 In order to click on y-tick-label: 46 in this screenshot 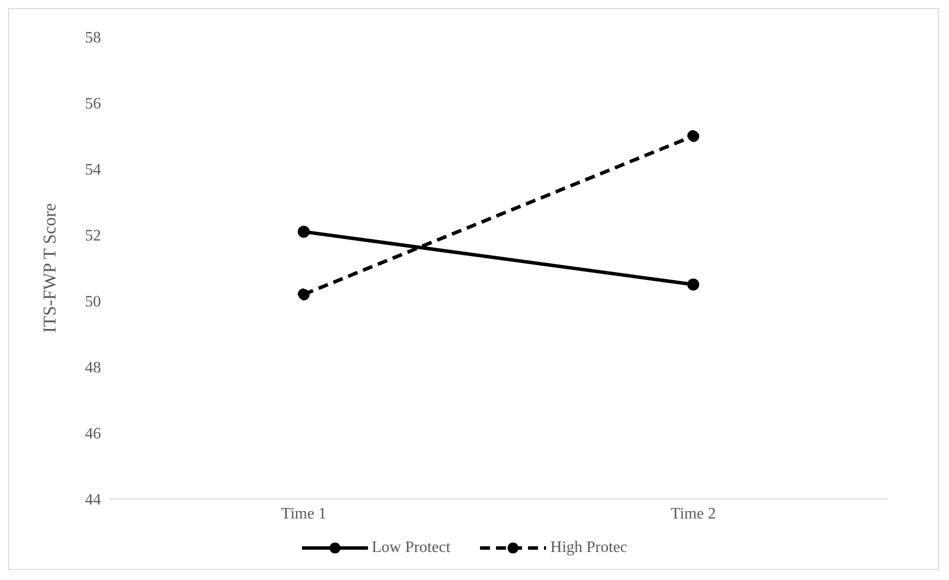, I will do `click(93, 434)`.